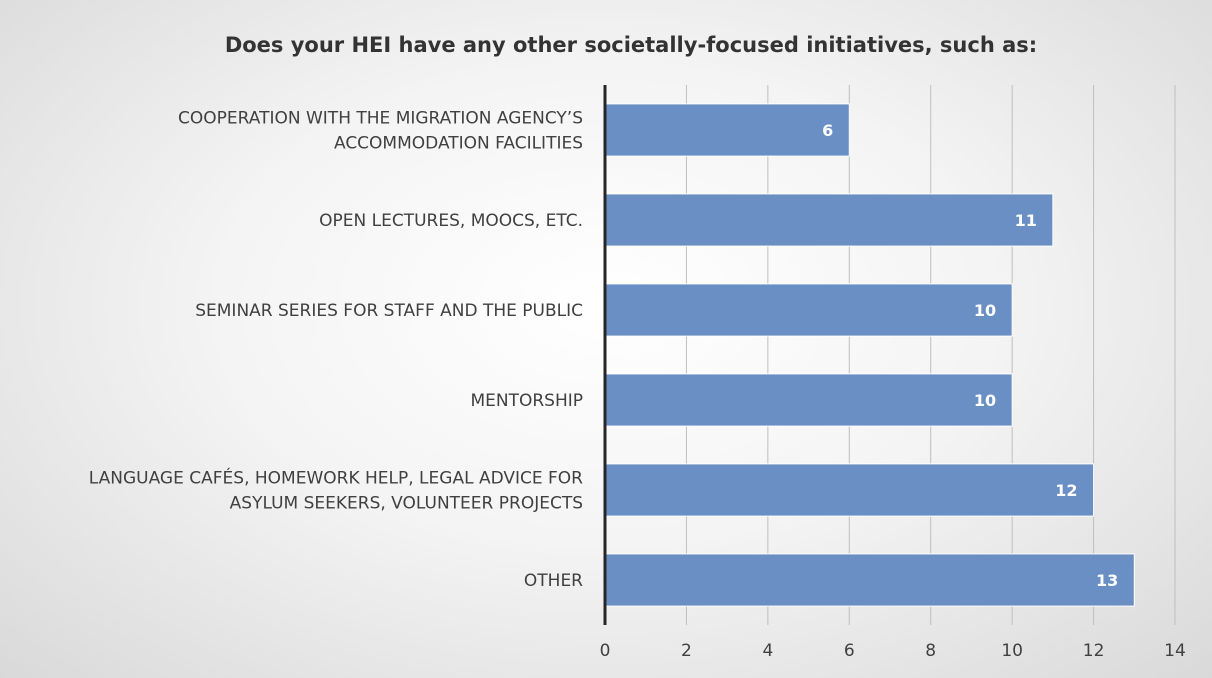  Describe the element at coordinates (406, 504) in the screenshot. I see `category-label-4-line-1: ASYLUM SEEKERS, VOLUNTEER PROJECTS` at that location.